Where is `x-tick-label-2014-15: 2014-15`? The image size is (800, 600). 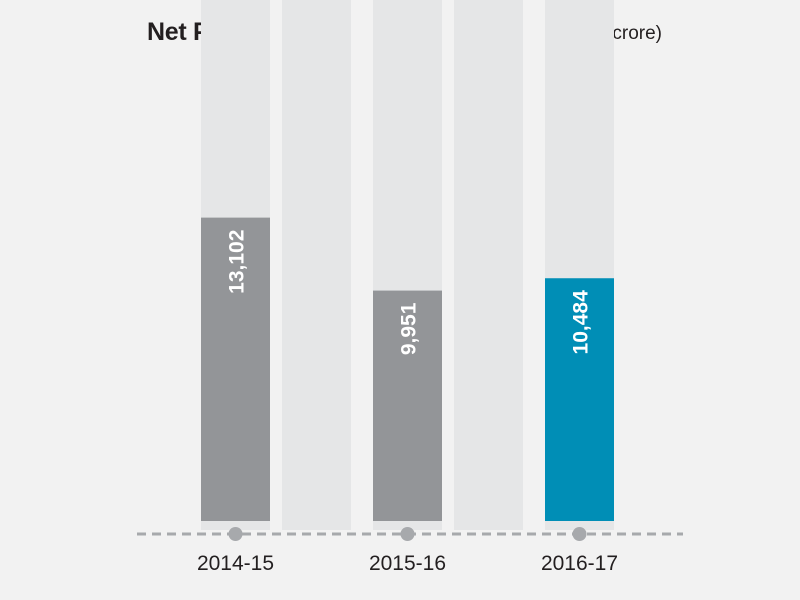 x-tick-label-2014-15: 2014-15 is located at coordinates (235, 563).